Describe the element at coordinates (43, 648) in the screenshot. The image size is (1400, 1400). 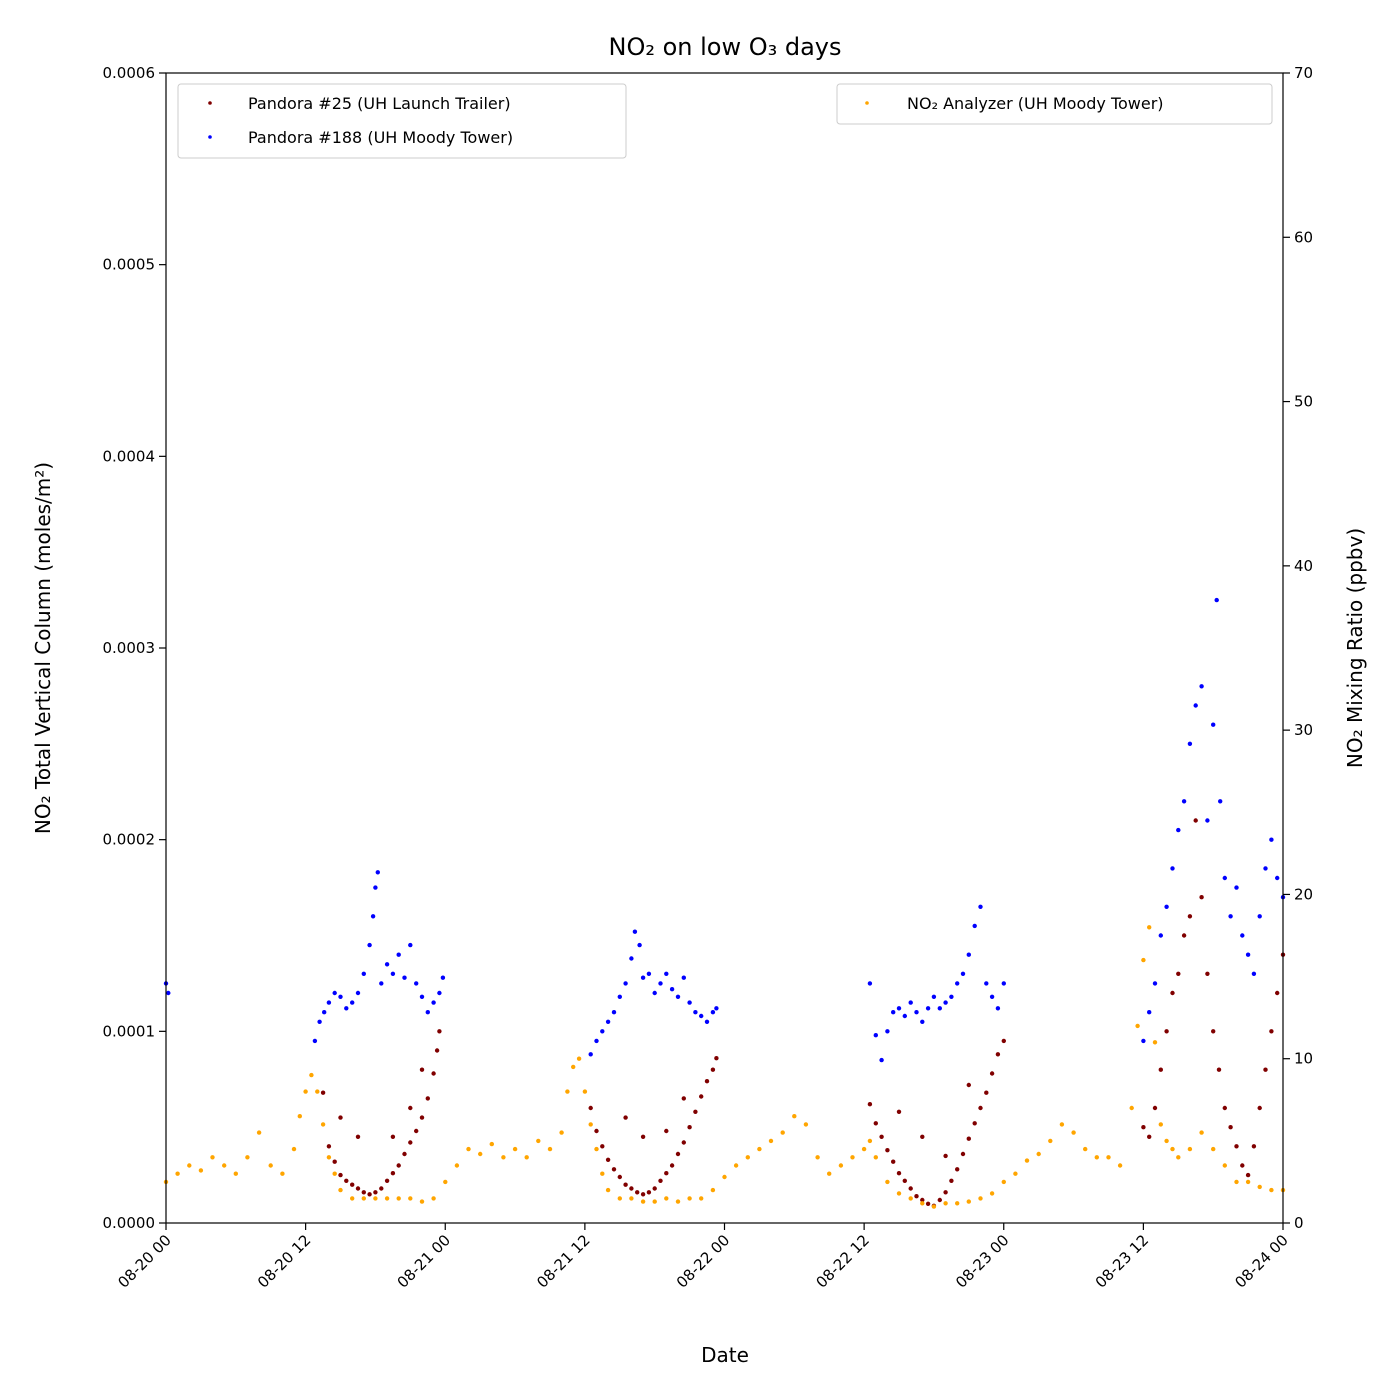
I see `y-axis-left-label: NO₂ Total Vertical Column (moles/m²)` at that location.